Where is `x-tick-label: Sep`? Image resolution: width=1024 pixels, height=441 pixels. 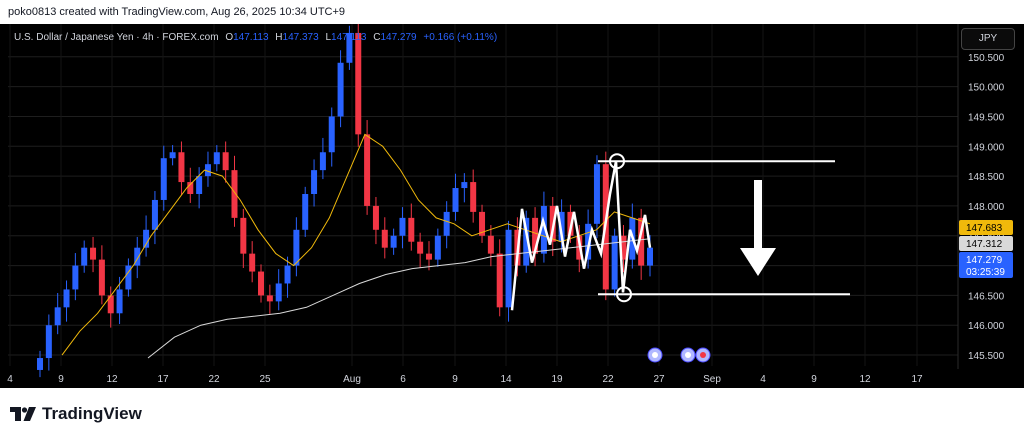
x-tick-label: Sep is located at coordinates (712, 379).